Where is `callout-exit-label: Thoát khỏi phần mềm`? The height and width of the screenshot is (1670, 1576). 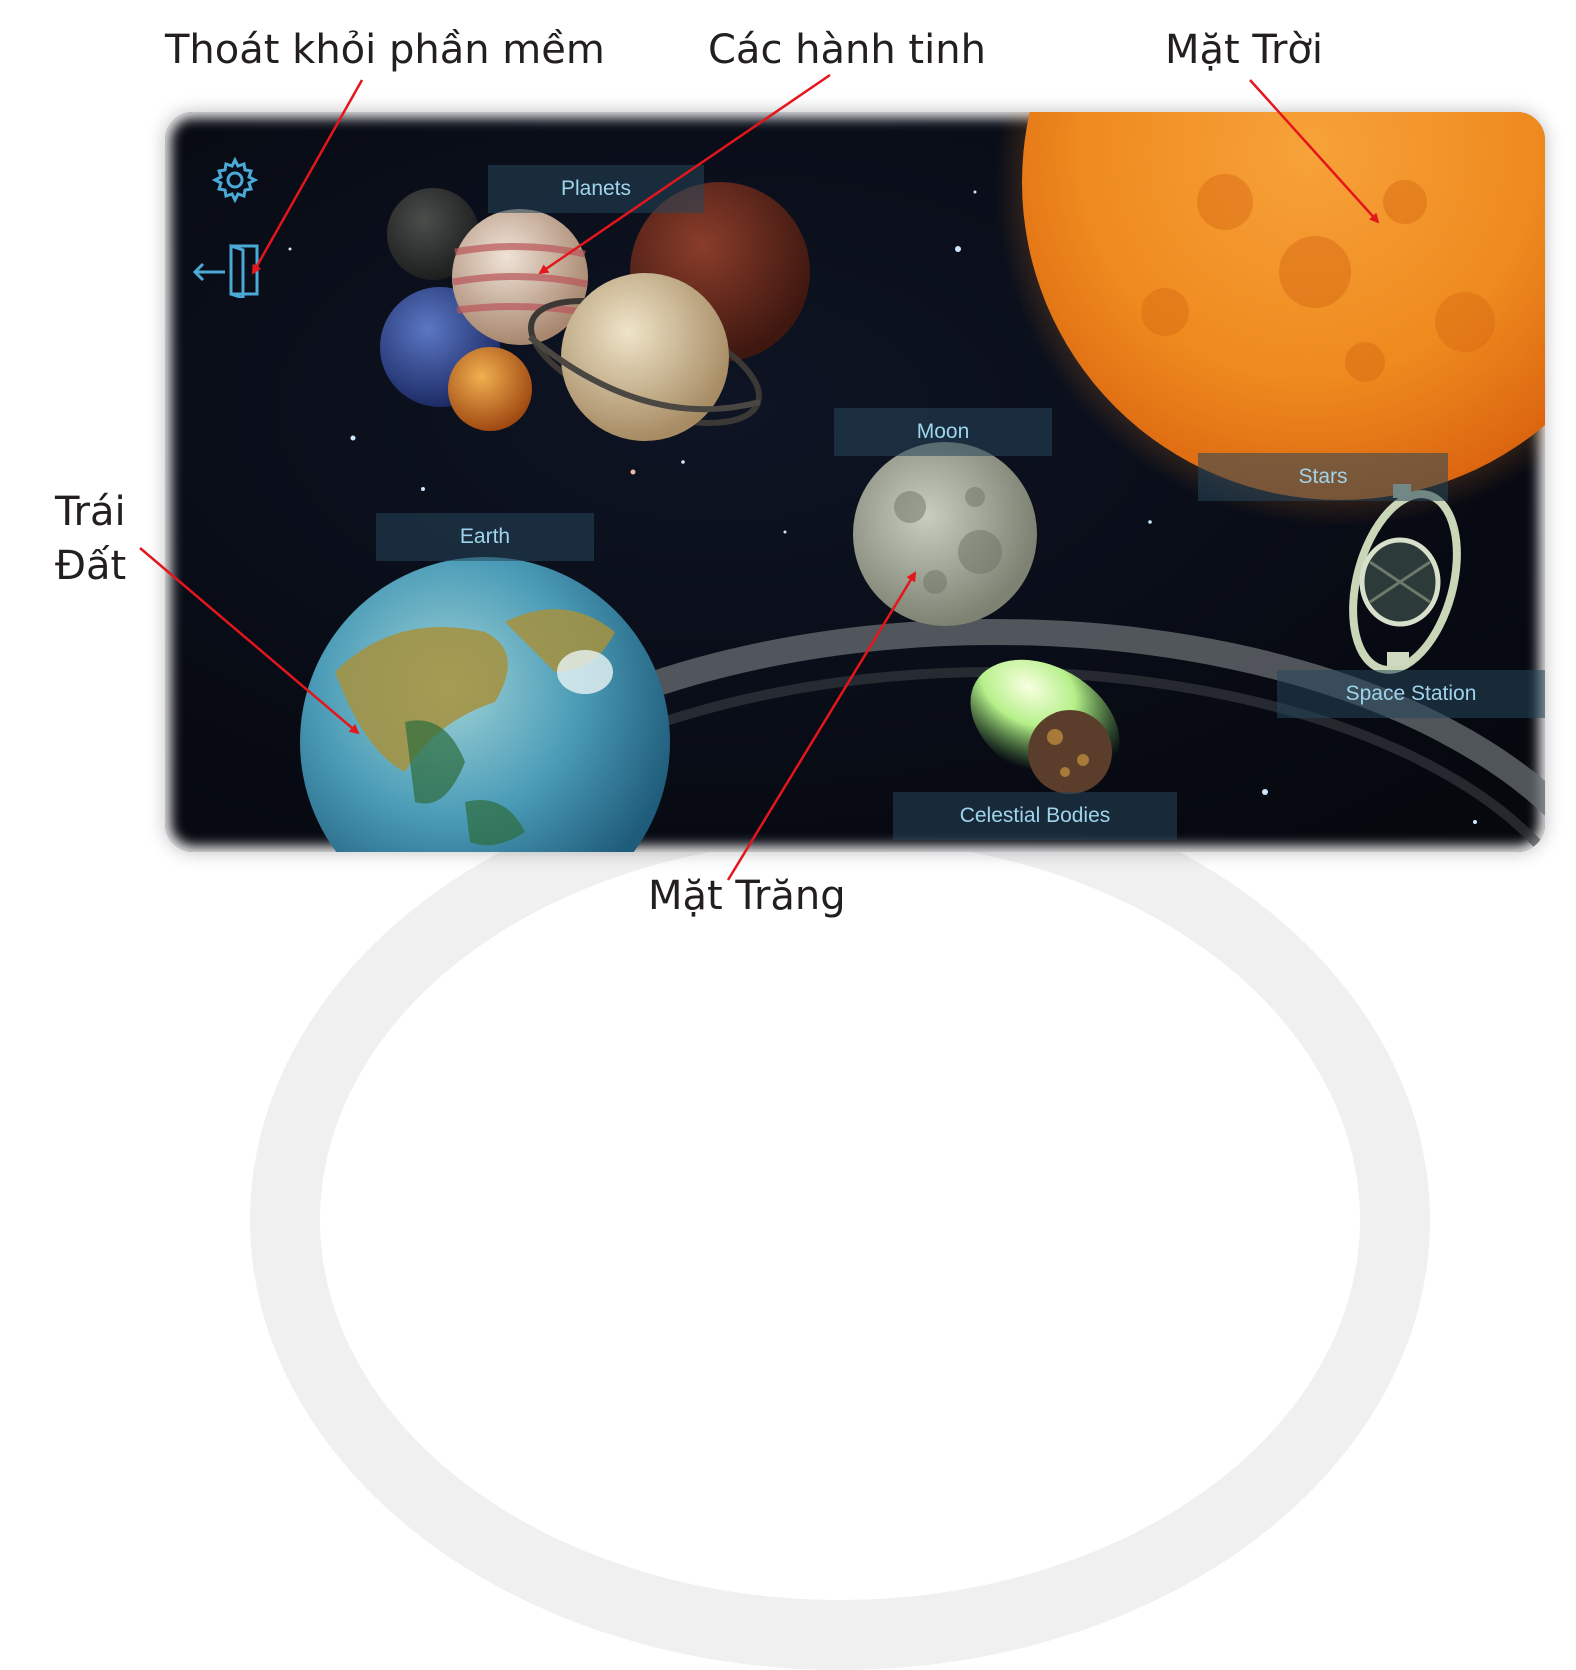
callout-exit-label: Thoát khỏi phần mềm is located at coordinates (385, 50).